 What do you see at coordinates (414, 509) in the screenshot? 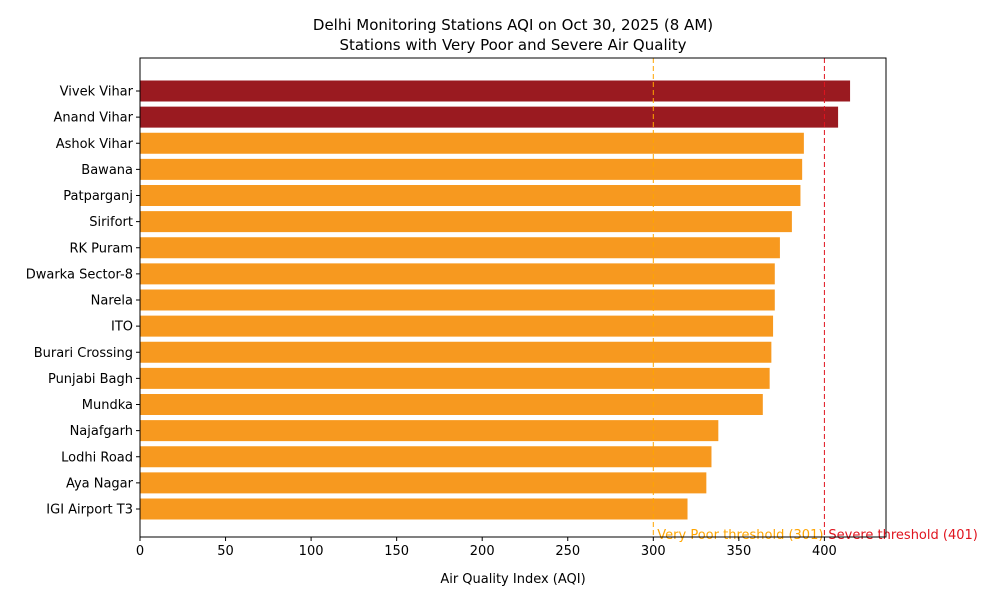
I see `bar-igi-airport-t3` at bounding box center [414, 509].